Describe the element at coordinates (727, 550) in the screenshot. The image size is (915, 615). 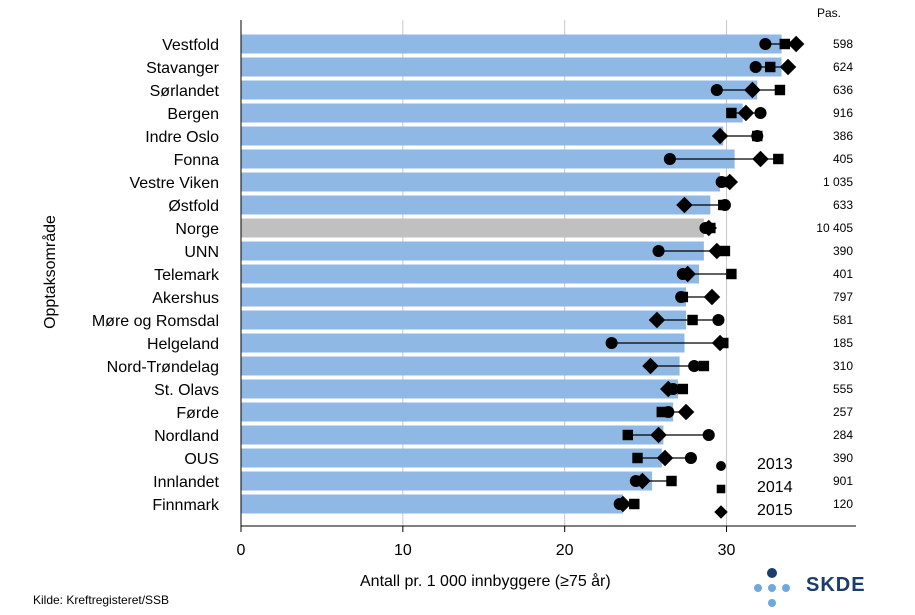
I see `x-tick-label: 30` at that location.